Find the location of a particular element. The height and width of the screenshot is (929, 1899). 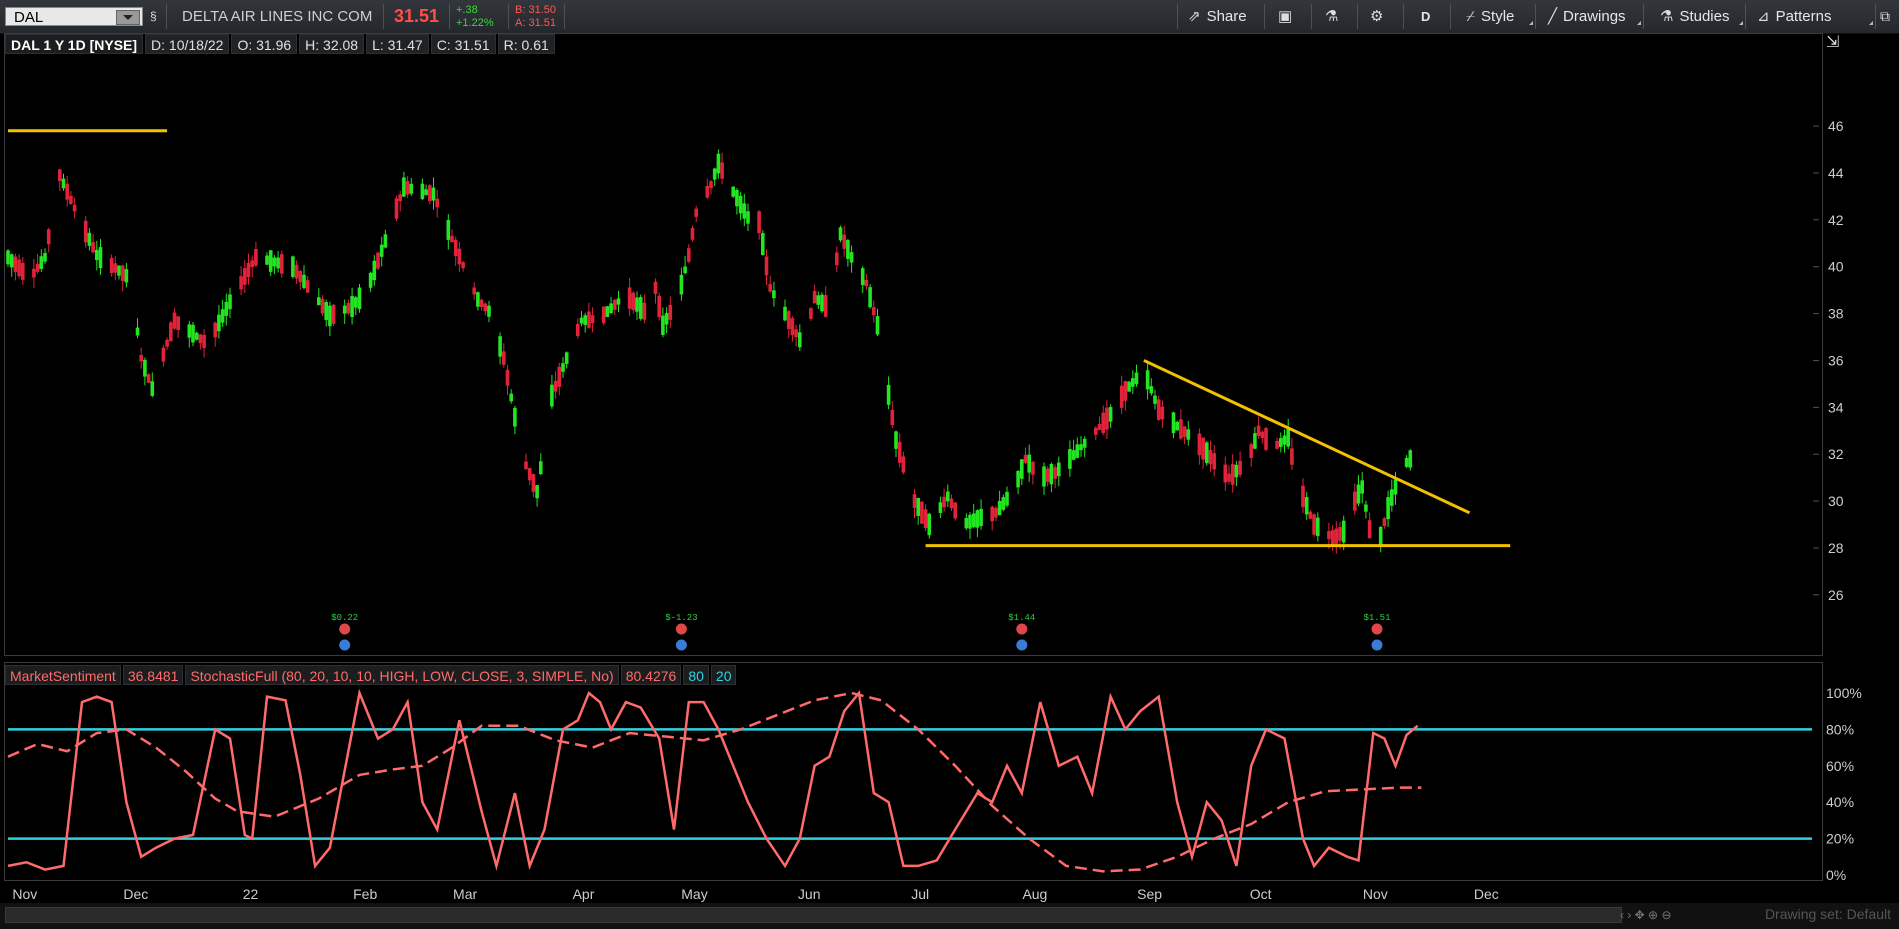

time-tick-label: May is located at coordinates (694, 894).